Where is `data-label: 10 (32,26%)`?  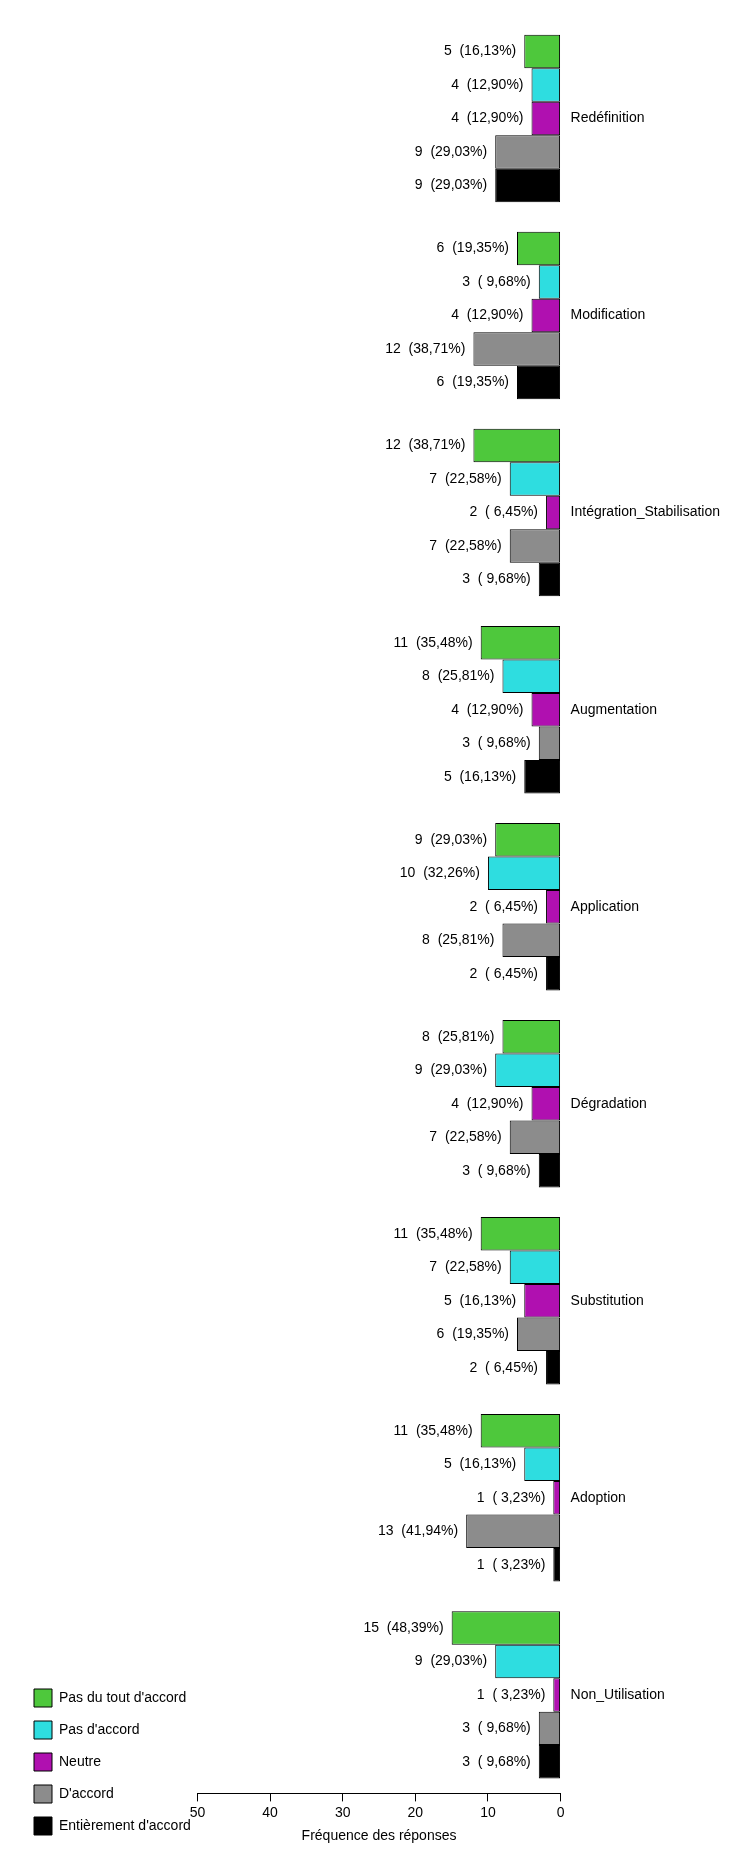 data-label: 10 (32,26%) is located at coordinates (439, 872).